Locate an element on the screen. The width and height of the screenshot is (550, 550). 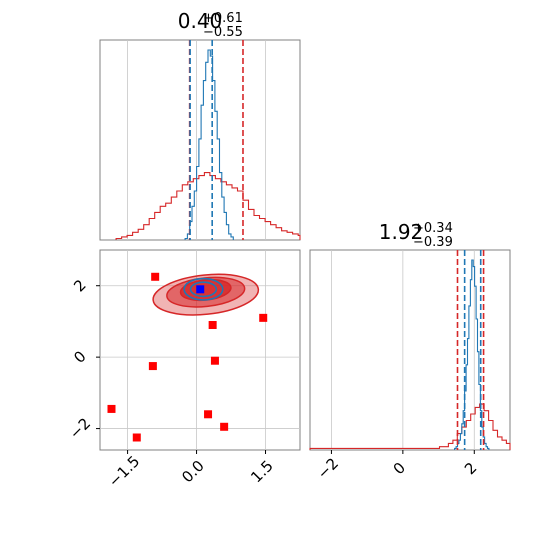
param2-xtick-label: 2 is located at coordinates (470, 468).